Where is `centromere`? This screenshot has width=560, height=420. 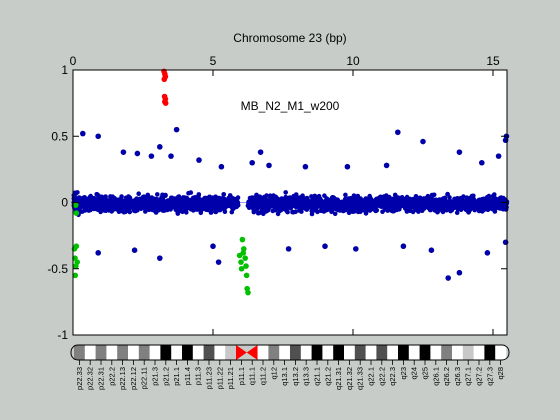 centromere is located at coordinates (241, 352).